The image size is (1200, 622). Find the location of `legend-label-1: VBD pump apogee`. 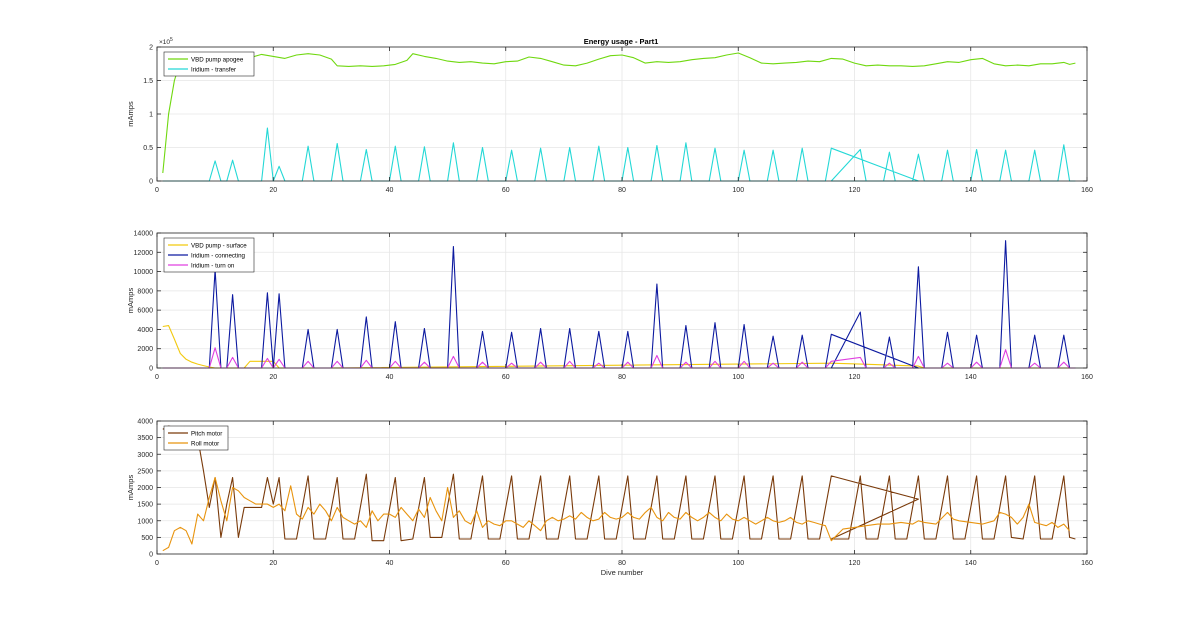

legend-label-1: VBD pump apogee is located at coordinates (217, 59).